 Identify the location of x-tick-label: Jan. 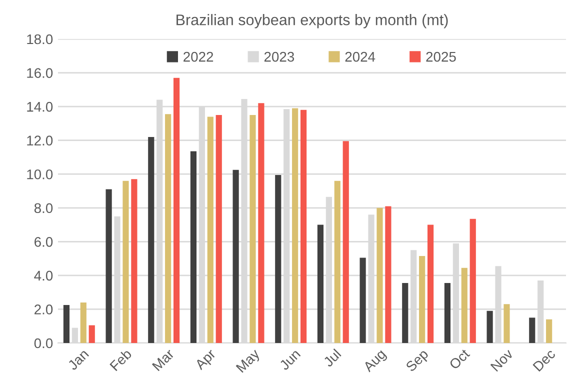
(78, 359).